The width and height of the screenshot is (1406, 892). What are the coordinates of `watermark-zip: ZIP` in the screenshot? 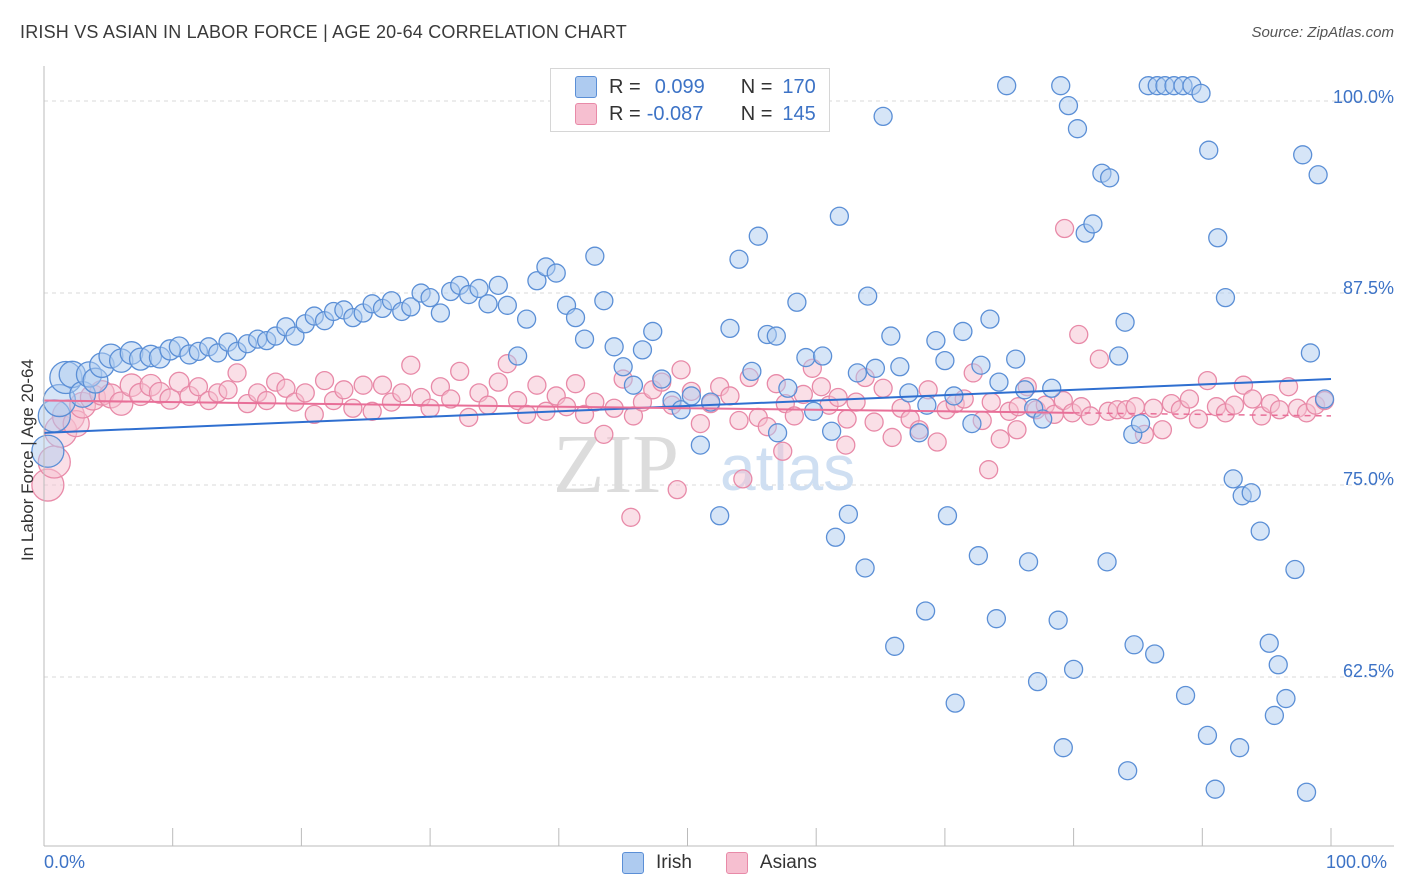 It's located at (616, 464).